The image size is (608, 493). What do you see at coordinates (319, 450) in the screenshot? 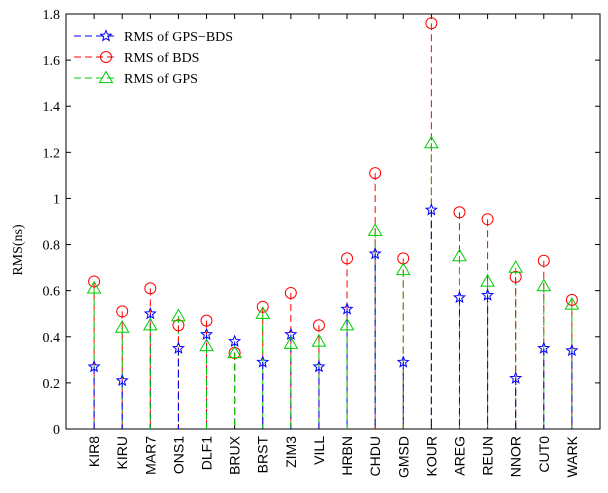
I see `x-tick-label: VILL` at bounding box center [319, 450].